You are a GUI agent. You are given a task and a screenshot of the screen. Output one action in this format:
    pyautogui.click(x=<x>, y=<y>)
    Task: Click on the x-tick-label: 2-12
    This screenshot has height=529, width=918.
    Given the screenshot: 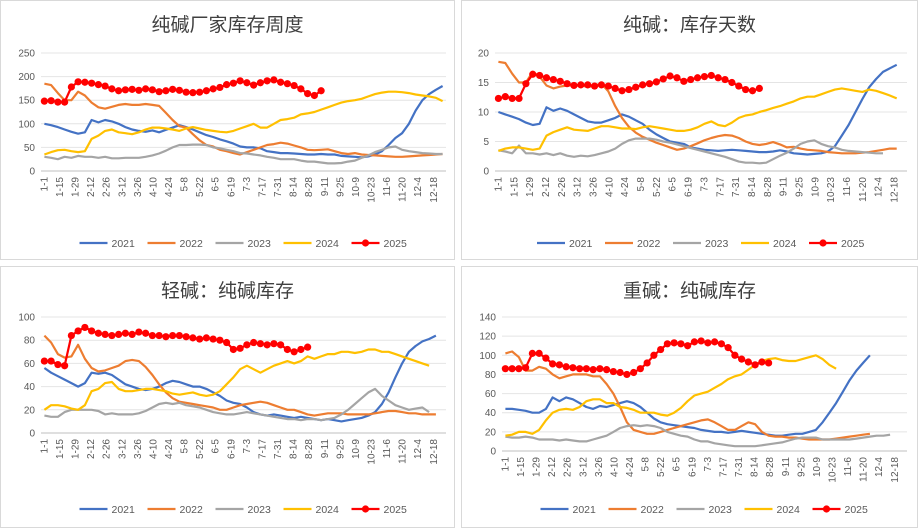 What is the action you would take?
    pyautogui.click(x=91, y=449)
    